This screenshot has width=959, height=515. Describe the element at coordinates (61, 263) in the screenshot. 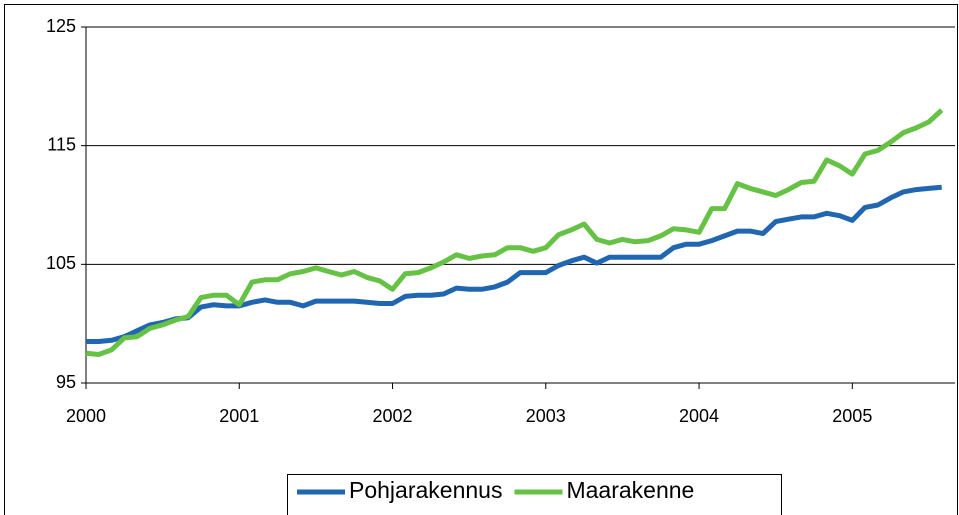

I see `y-tick-label: 105` at that location.